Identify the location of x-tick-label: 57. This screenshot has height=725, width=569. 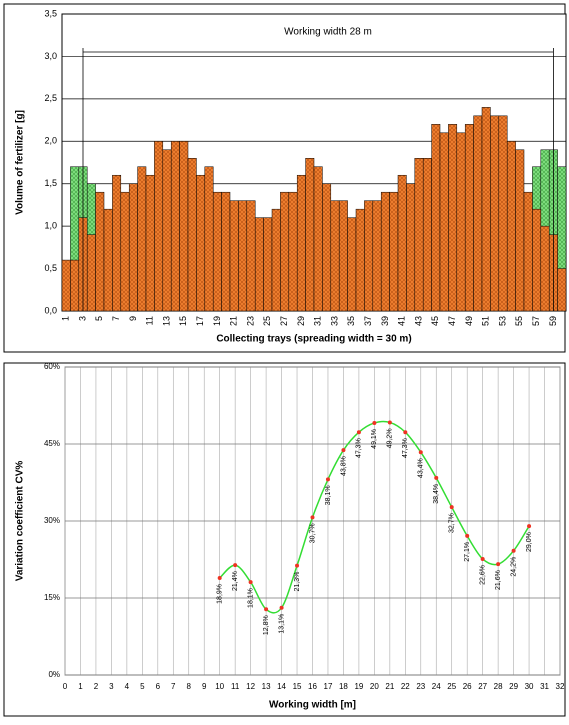
(536, 321).